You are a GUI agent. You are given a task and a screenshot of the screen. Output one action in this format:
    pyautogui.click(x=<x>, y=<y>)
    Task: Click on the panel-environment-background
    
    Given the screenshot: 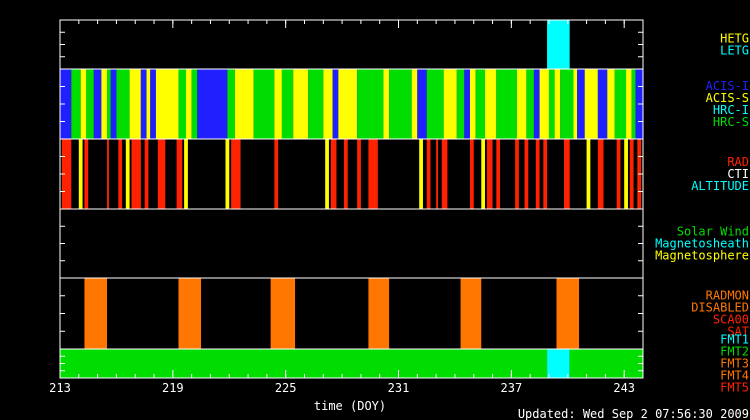 What is the action you would take?
    pyautogui.click(x=351, y=243)
    